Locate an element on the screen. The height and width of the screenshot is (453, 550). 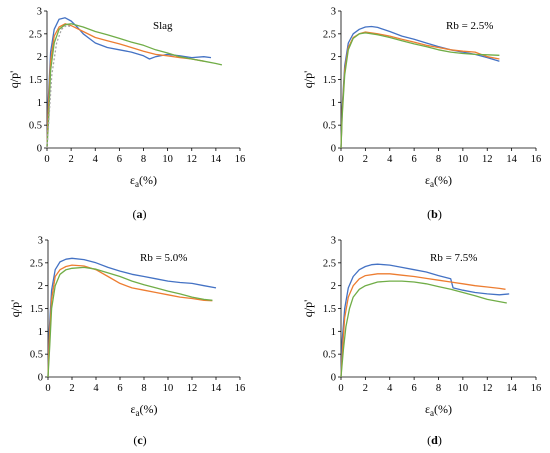
panel-label-letter: c is located at coordinates (140, 440).